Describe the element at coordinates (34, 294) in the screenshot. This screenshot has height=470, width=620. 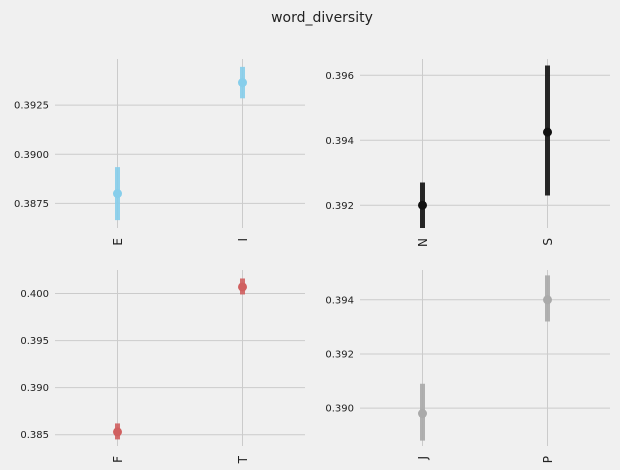
I see `y-tick-label: 0.400` at that location.